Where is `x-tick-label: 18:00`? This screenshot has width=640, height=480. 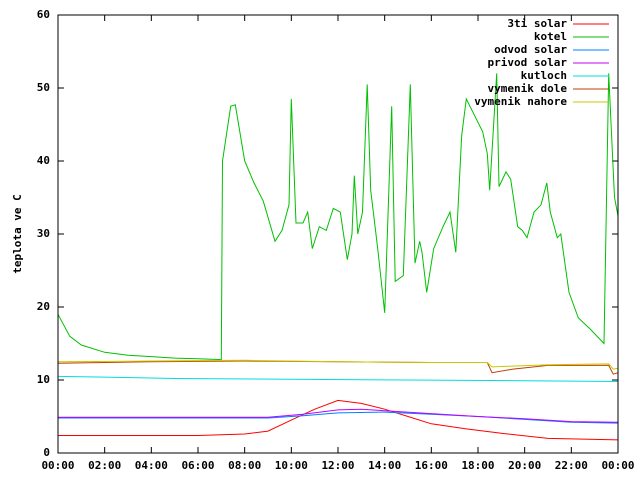
x-tick-label: 18:00 is located at coordinates (477, 465).